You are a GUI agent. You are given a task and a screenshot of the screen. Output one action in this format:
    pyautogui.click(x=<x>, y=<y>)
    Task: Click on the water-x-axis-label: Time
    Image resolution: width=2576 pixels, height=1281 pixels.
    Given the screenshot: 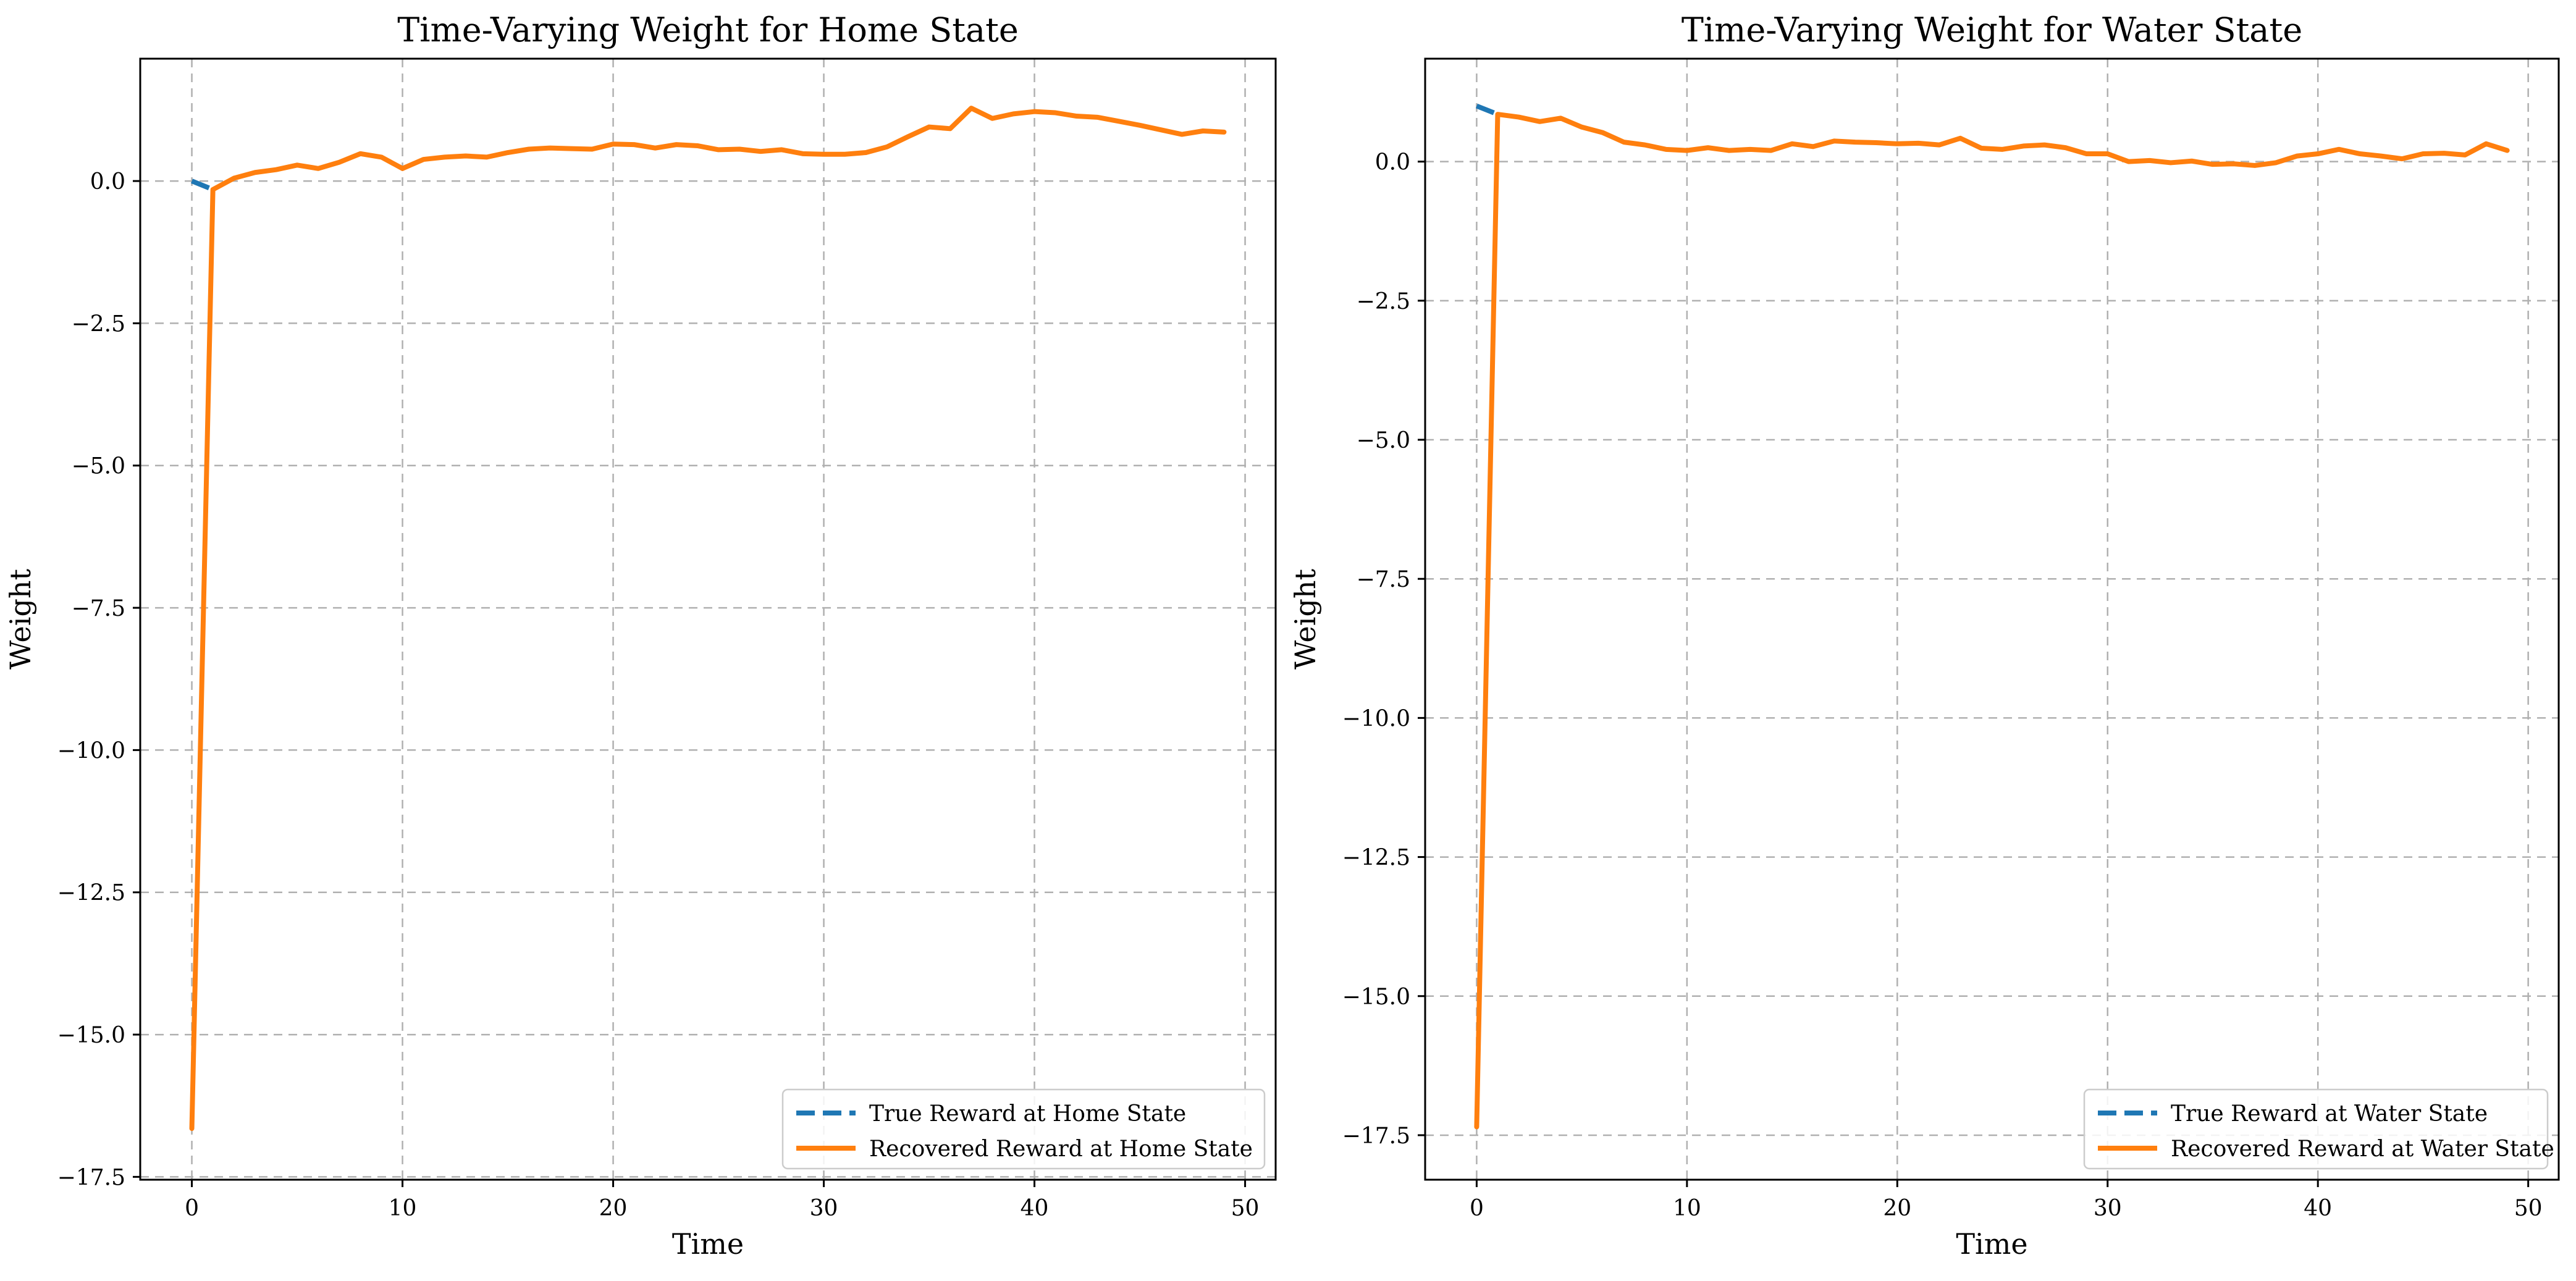 What is the action you would take?
    pyautogui.click(x=1991, y=1244)
    